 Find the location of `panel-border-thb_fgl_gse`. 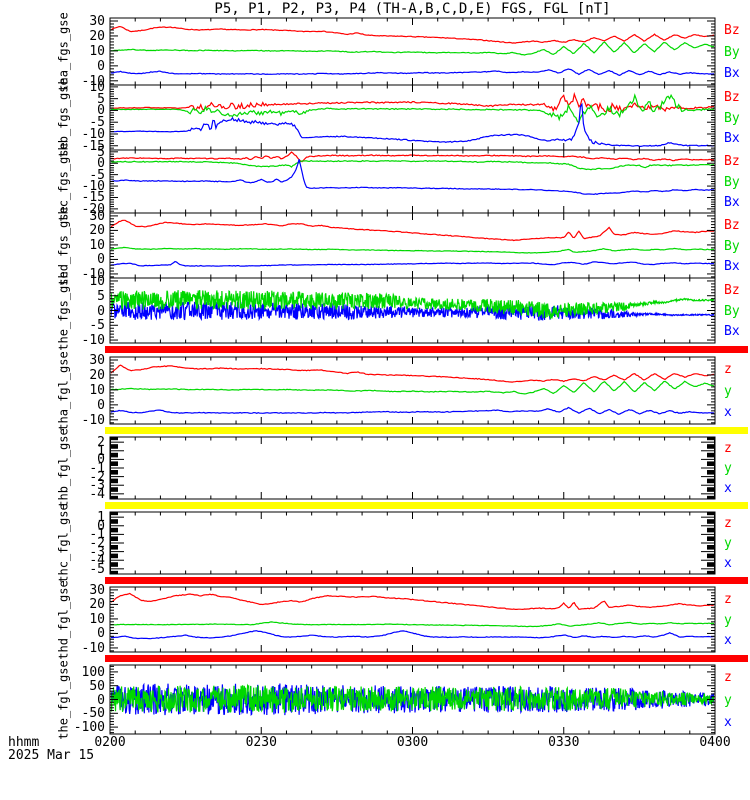

panel-border-thb_fgl_gse is located at coordinates (412, 468).